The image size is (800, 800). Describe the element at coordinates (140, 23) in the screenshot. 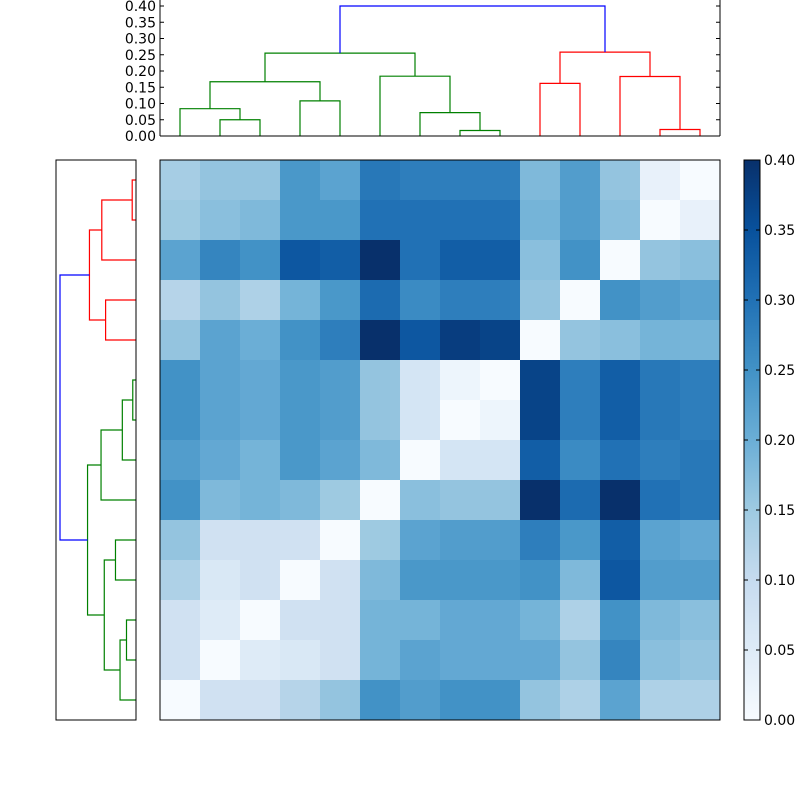

I see `top-dendrogram-tick-label: 0.35` at that location.